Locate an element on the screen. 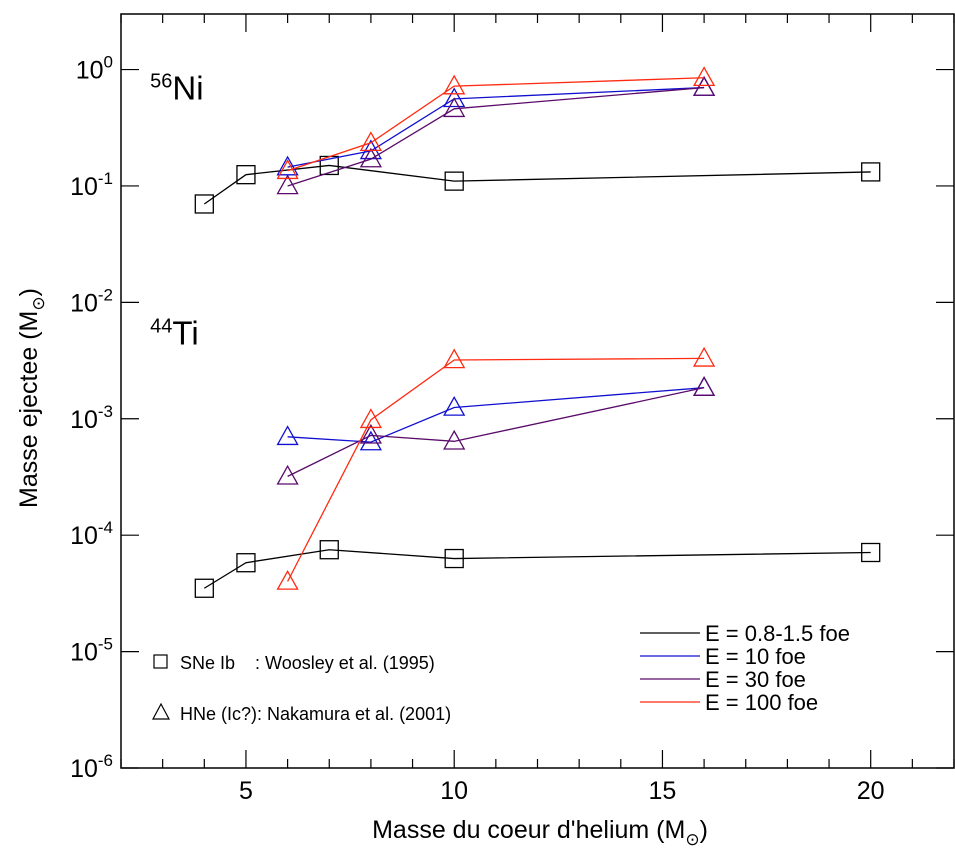 The image size is (955, 848). x-tick-label: 10 is located at coordinates (454, 791).